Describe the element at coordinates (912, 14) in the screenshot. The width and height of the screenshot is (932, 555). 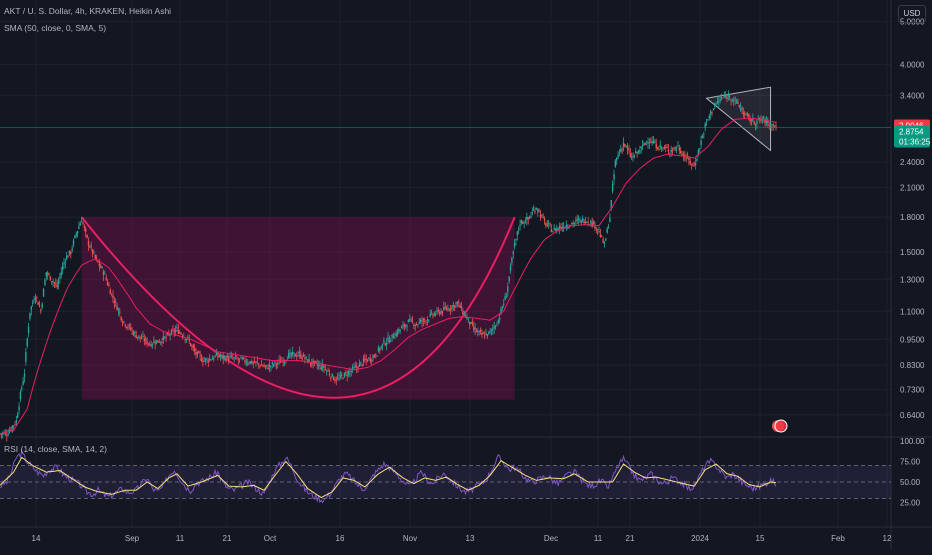
I see `currency-button: USD` at that location.